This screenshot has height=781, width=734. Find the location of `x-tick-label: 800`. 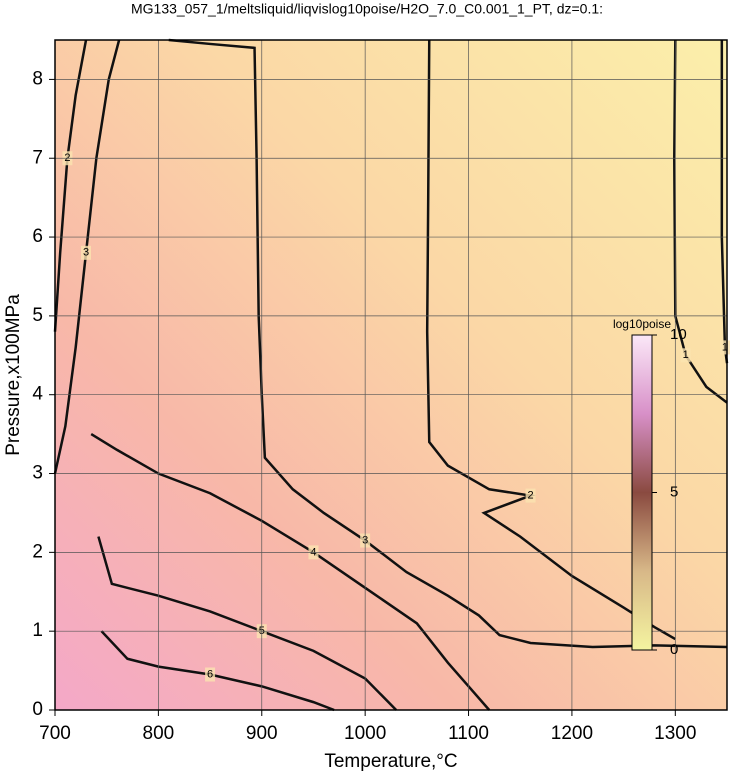

x-tick-label: 800 is located at coordinates (159, 733).